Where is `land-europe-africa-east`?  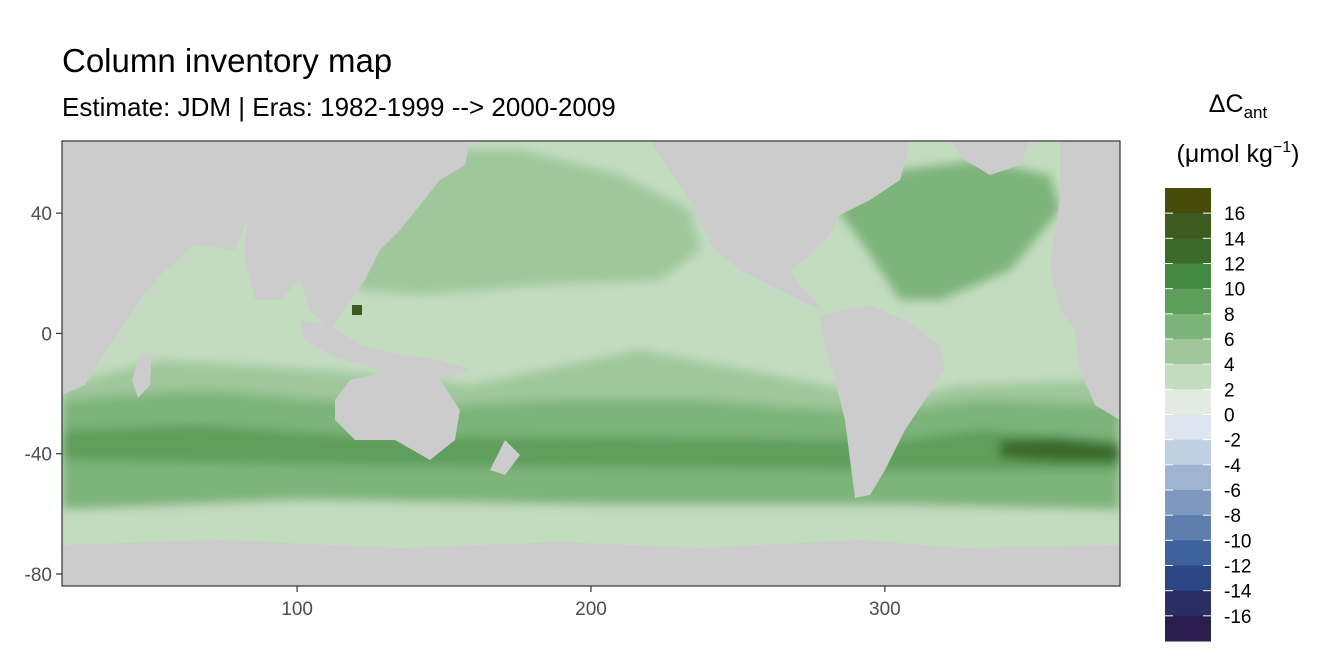 land-europe-africa-east is located at coordinates (1085, 280).